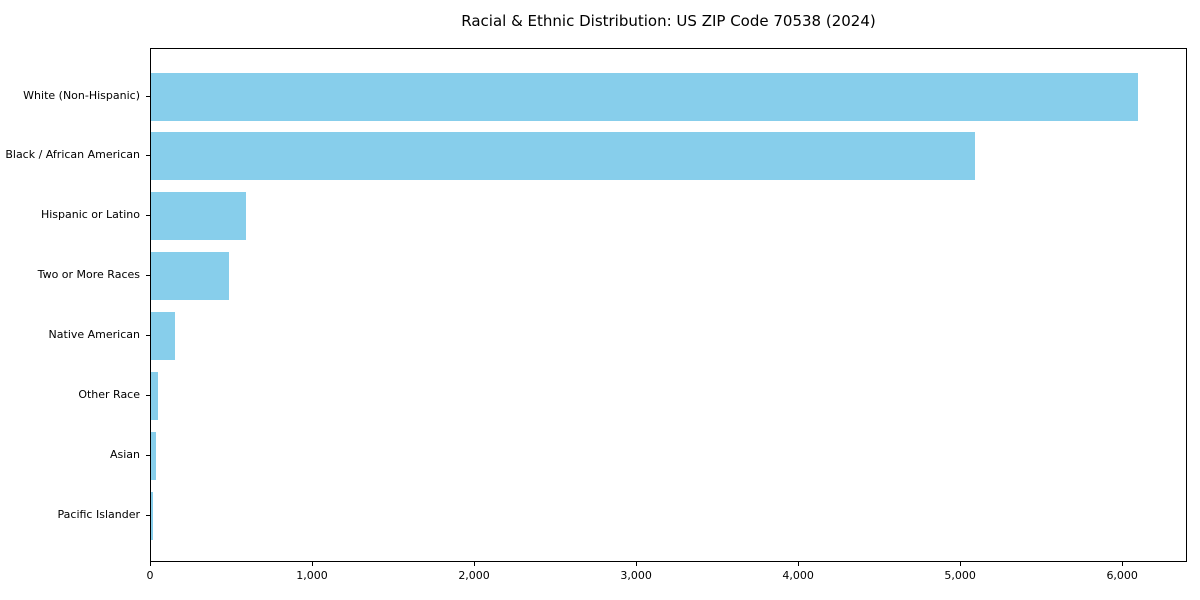 This screenshot has width=1200, height=600. What do you see at coordinates (1122, 575) in the screenshot?
I see `x-tick-label: 6,000` at bounding box center [1122, 575].